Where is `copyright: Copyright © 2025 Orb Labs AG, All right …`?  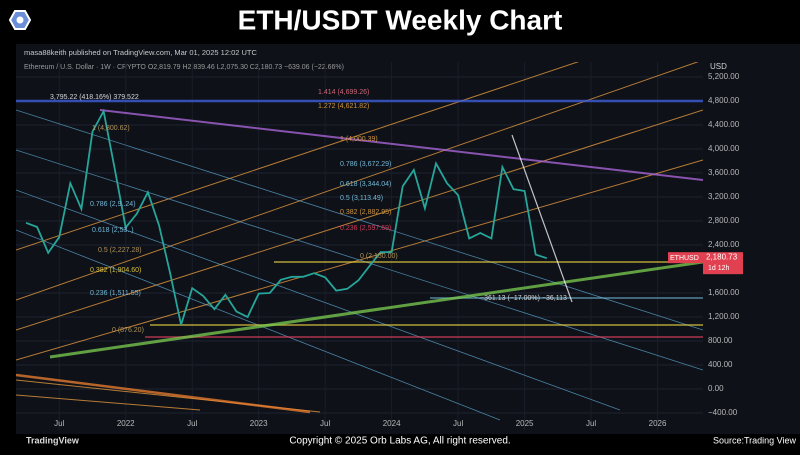 copyright: Copyright © 2025 Orb Labs AG, All right … is located at coordinates (399, 441).